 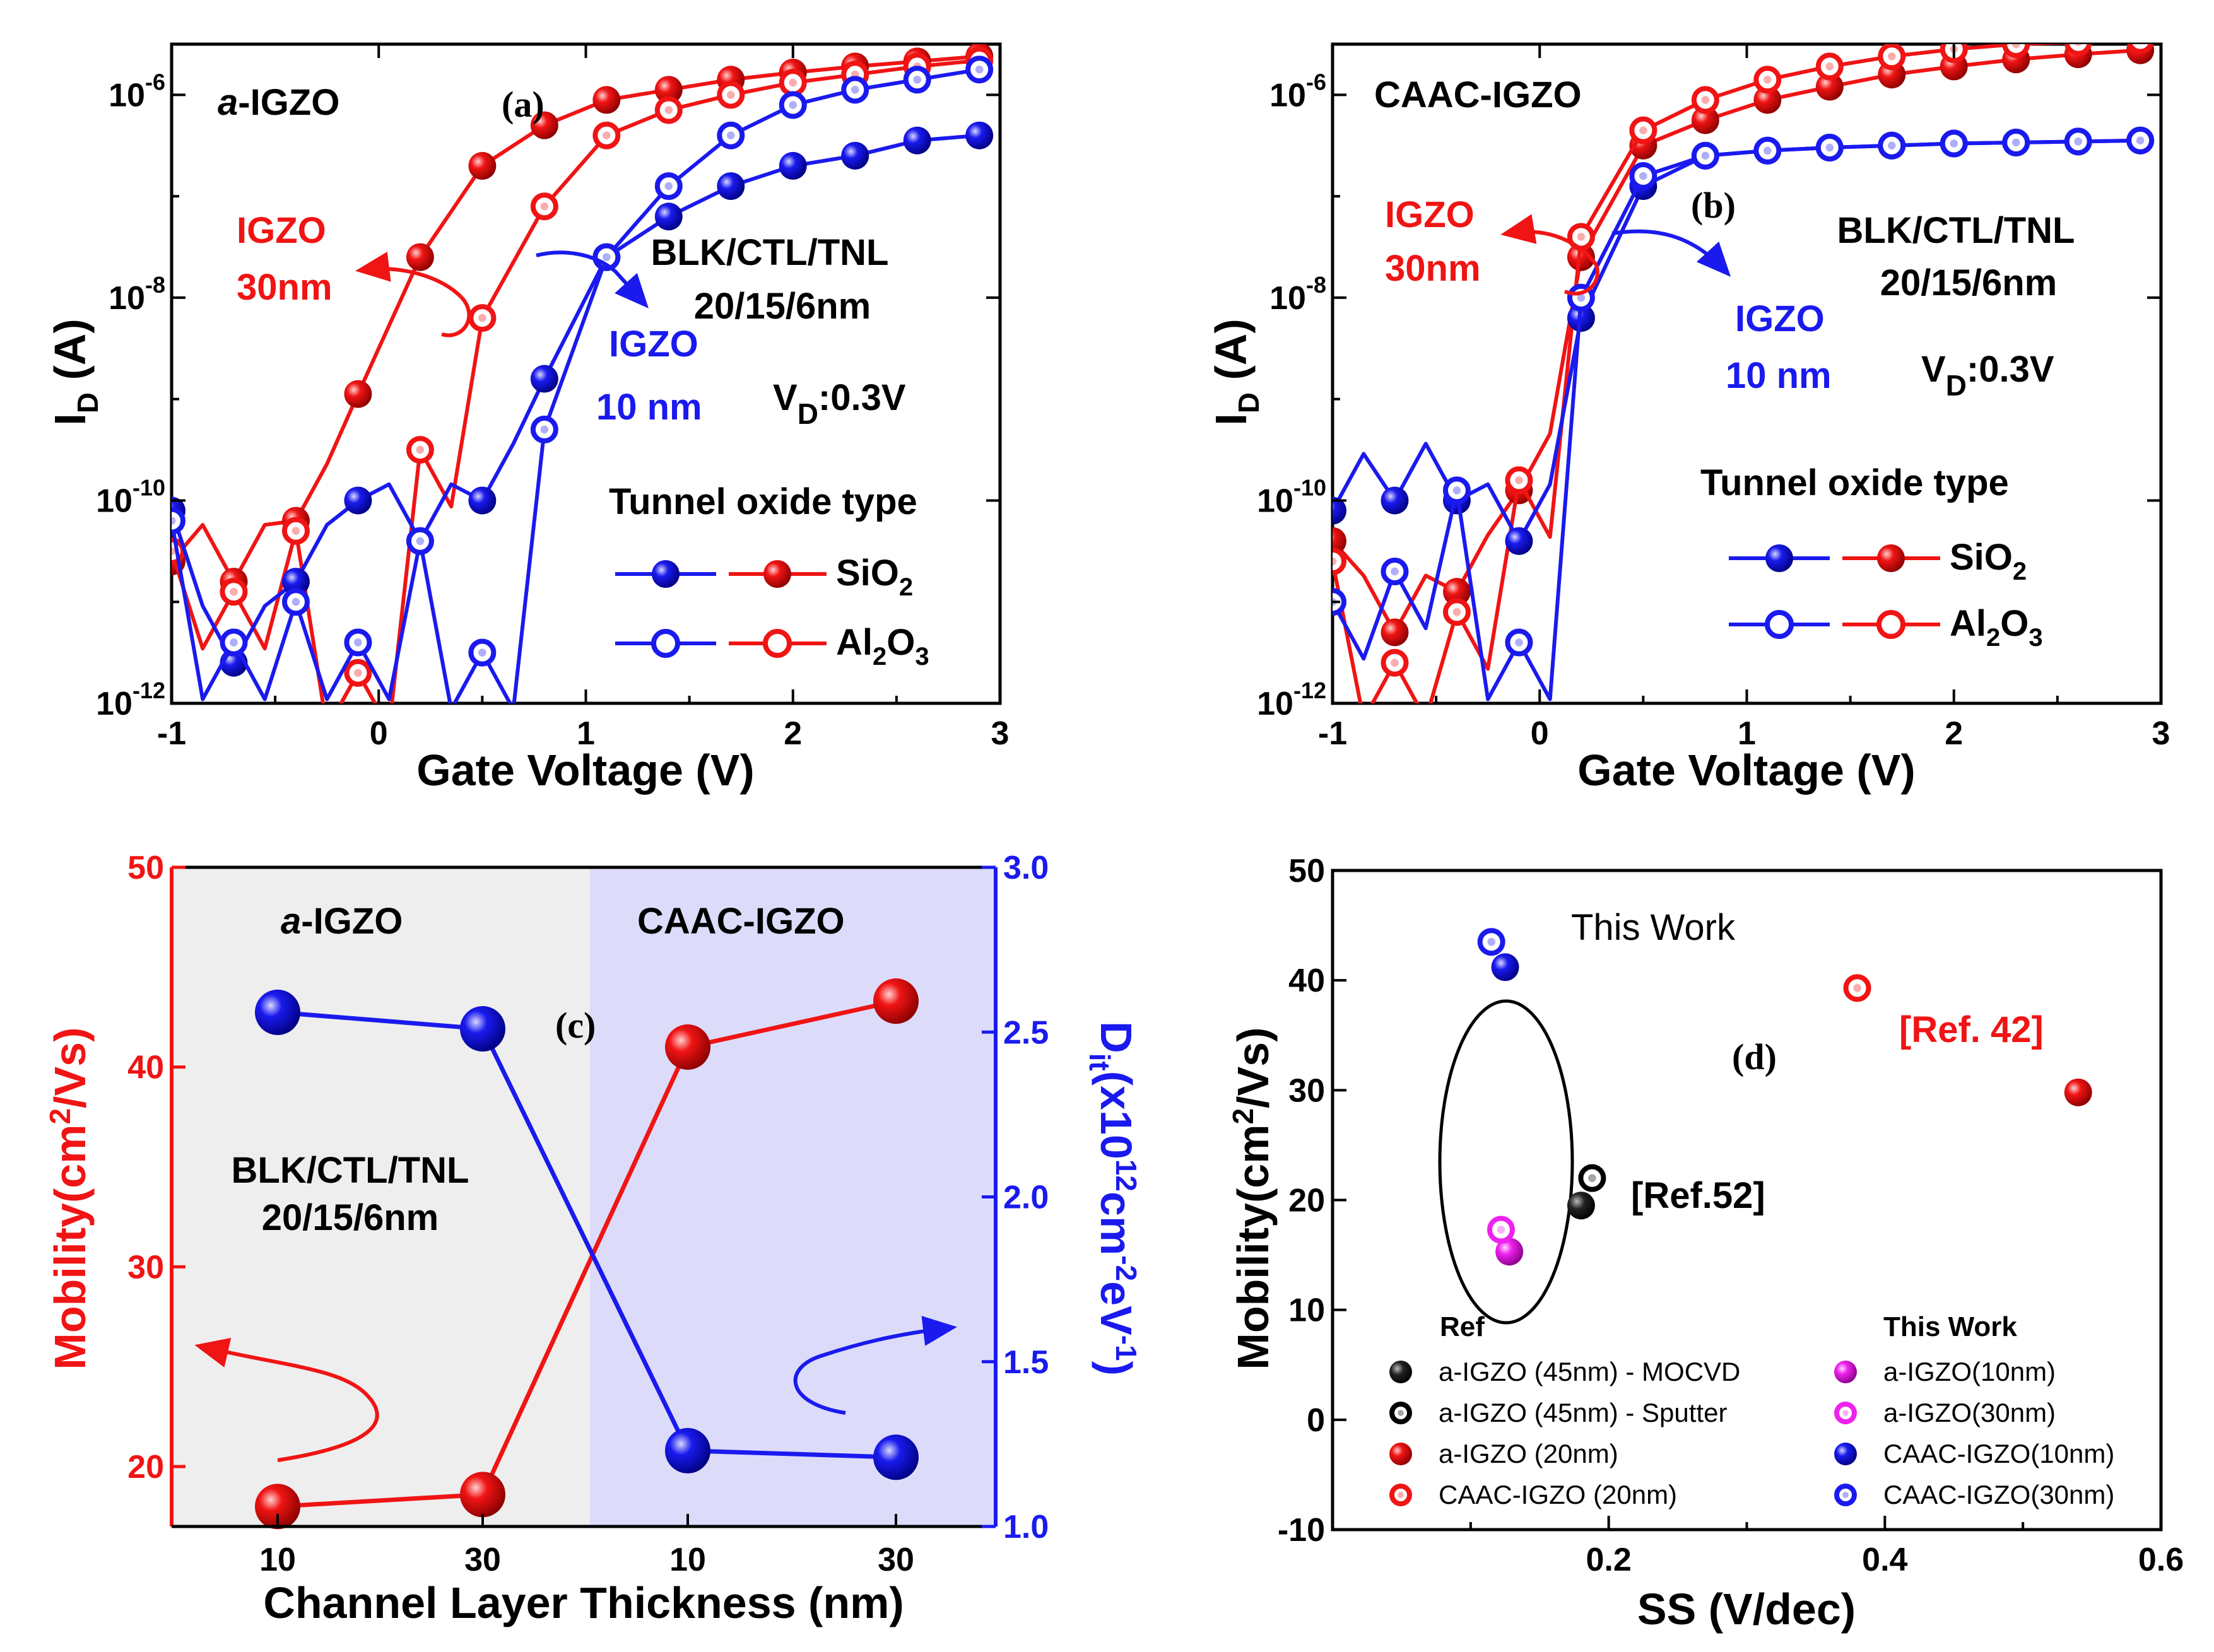 I want to click on b-y-tick-label: 10-12, so click(x=1291, y=699).